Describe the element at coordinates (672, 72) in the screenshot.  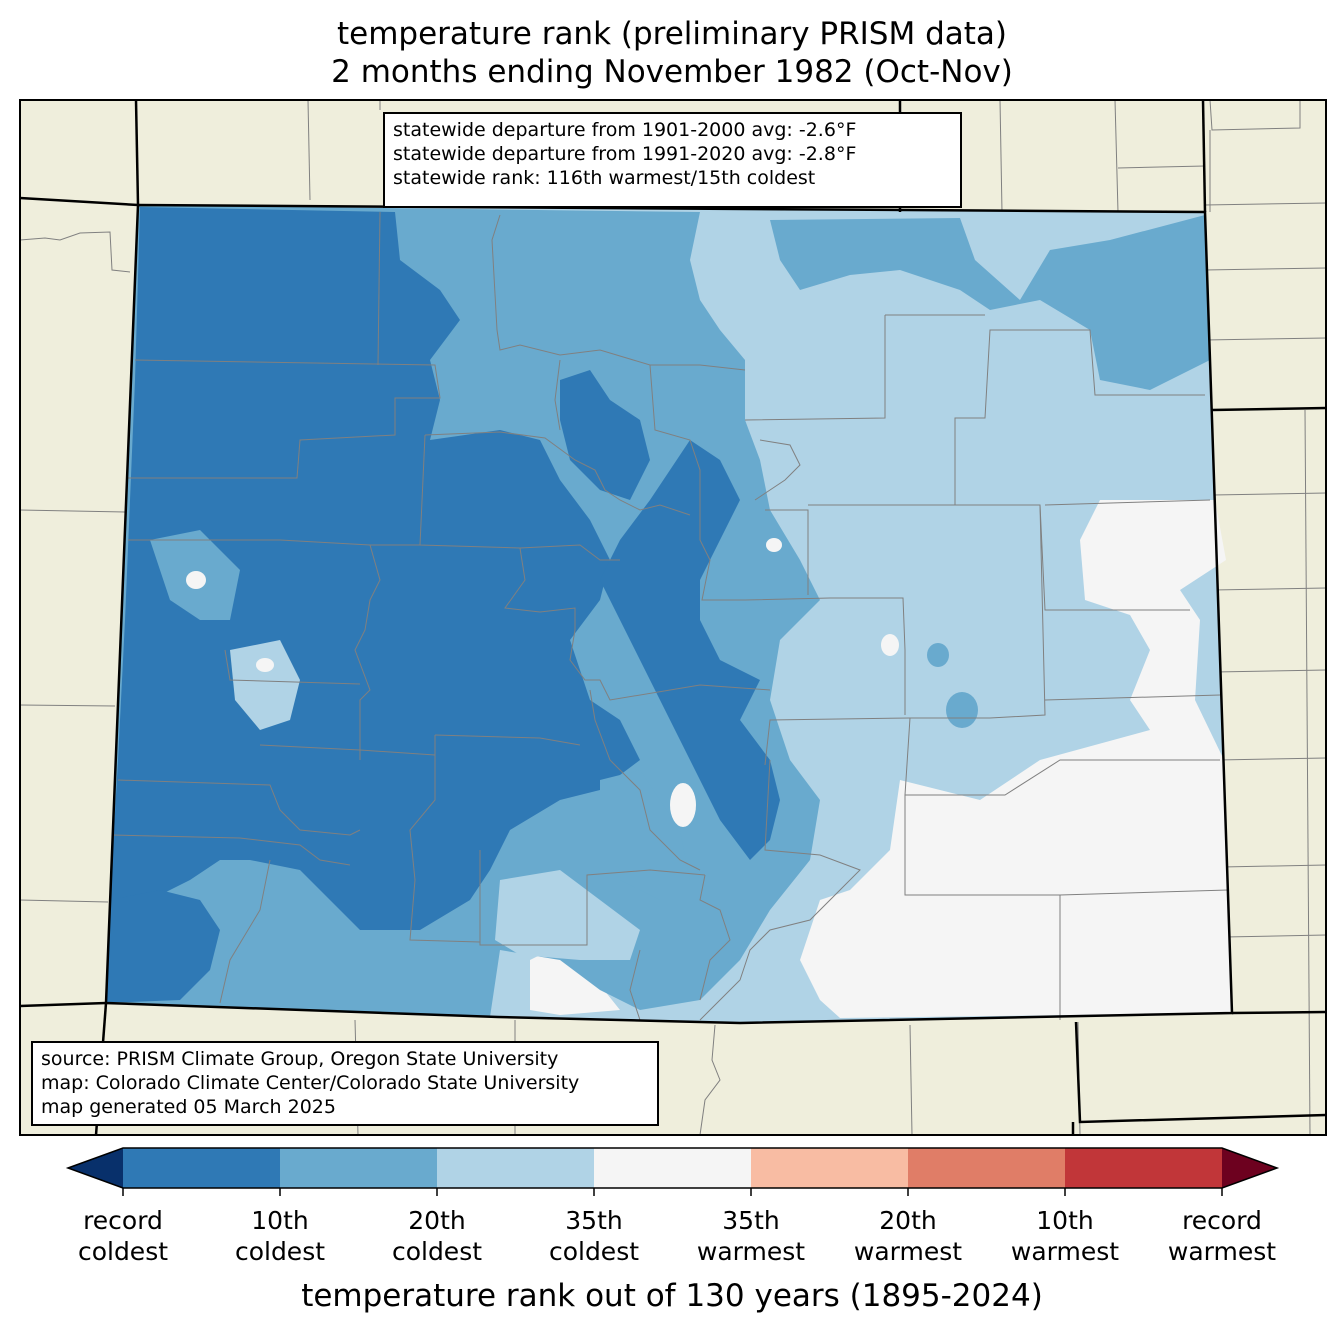
I see `map-title-line-2: 2 months ending November 1982 (Oct-Nov)` at that location.